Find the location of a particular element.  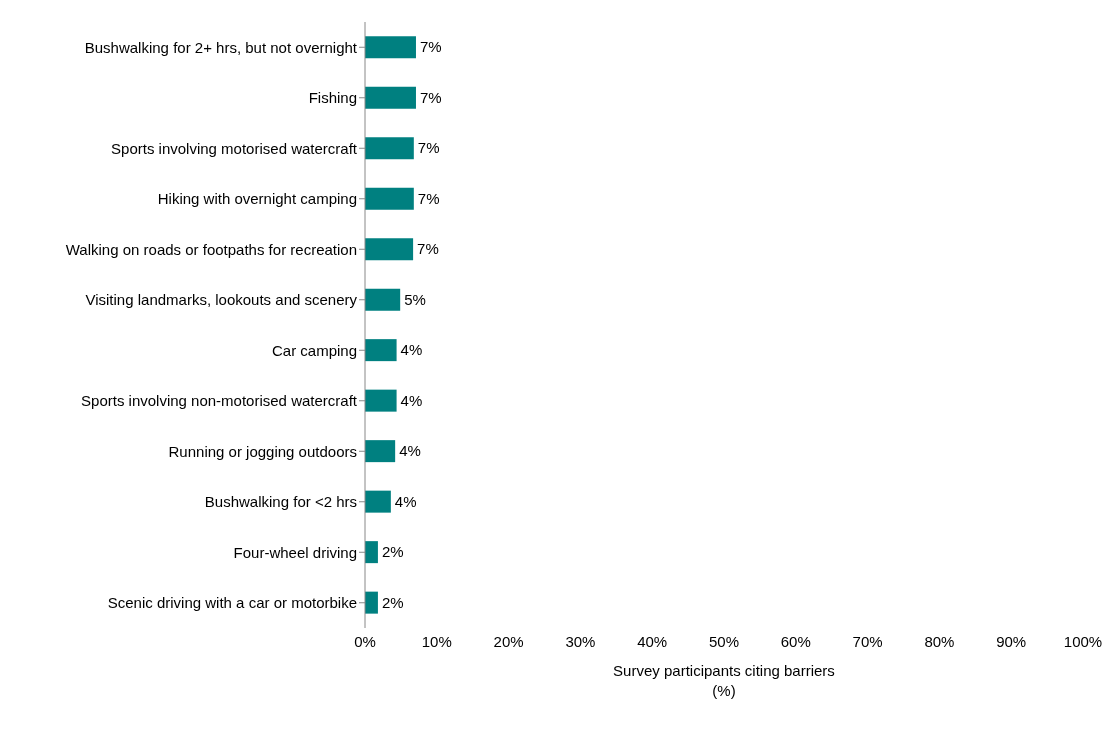

y-tick-label: Scenic driving with a car or motorbike is located at coordinates (232, 603).